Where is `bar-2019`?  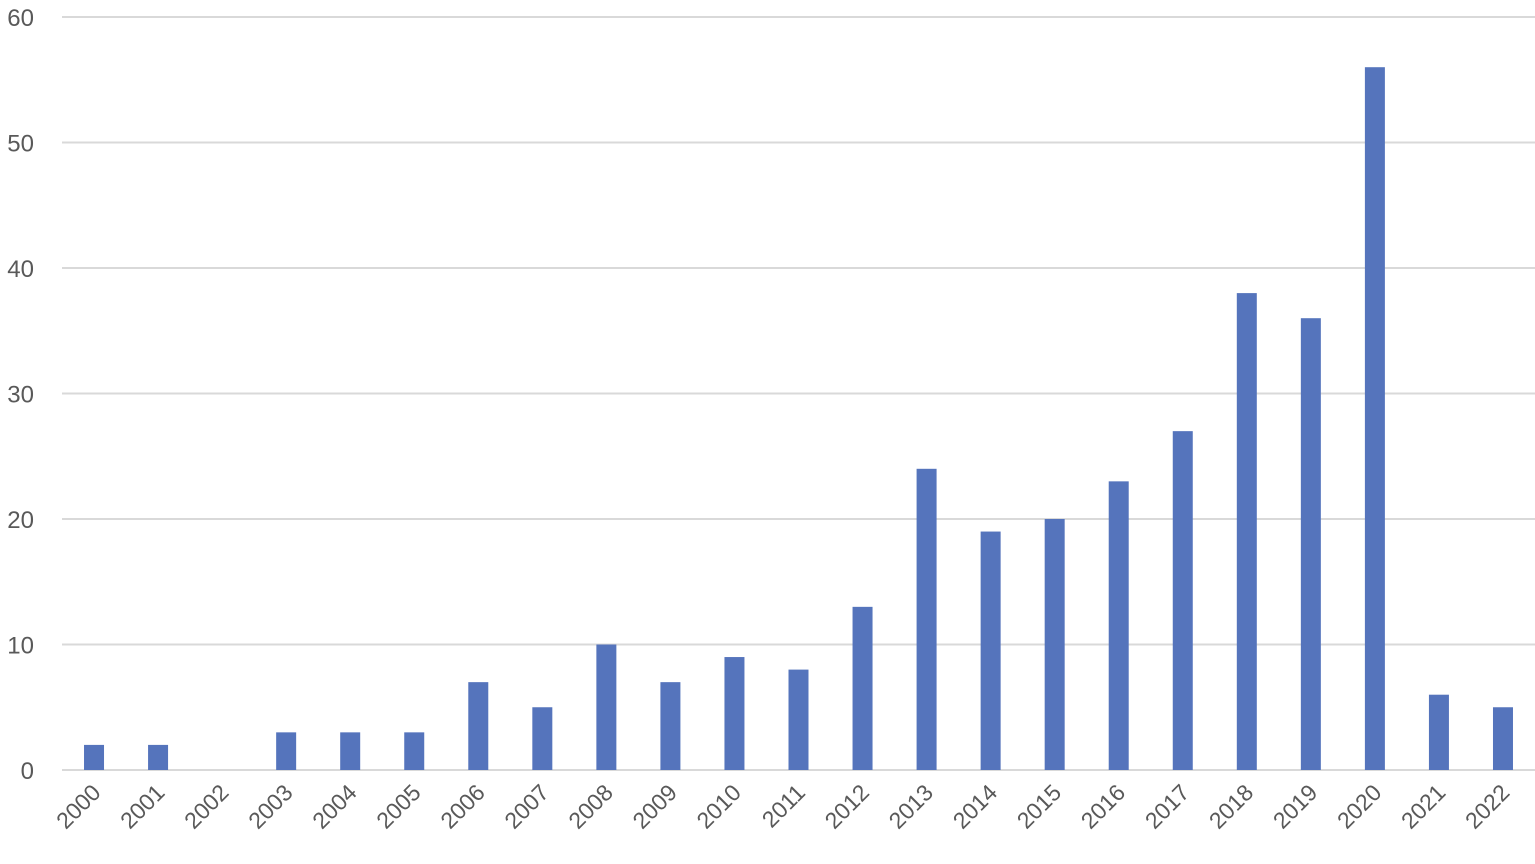
bar-2019 is located at coordinates (1310, 544).